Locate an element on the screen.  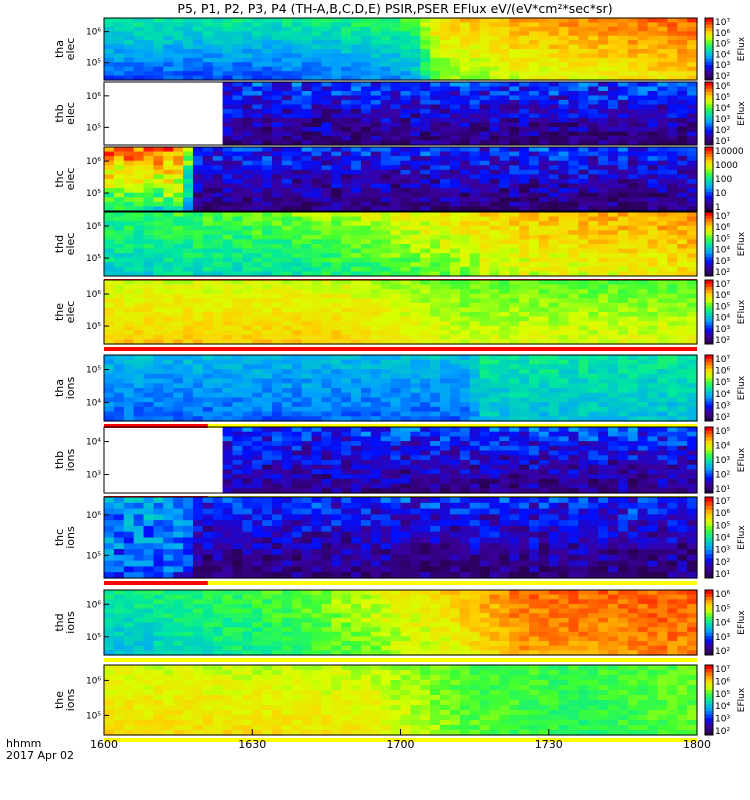
colorbar-label: EFlux is located at coordinates (742, 311).